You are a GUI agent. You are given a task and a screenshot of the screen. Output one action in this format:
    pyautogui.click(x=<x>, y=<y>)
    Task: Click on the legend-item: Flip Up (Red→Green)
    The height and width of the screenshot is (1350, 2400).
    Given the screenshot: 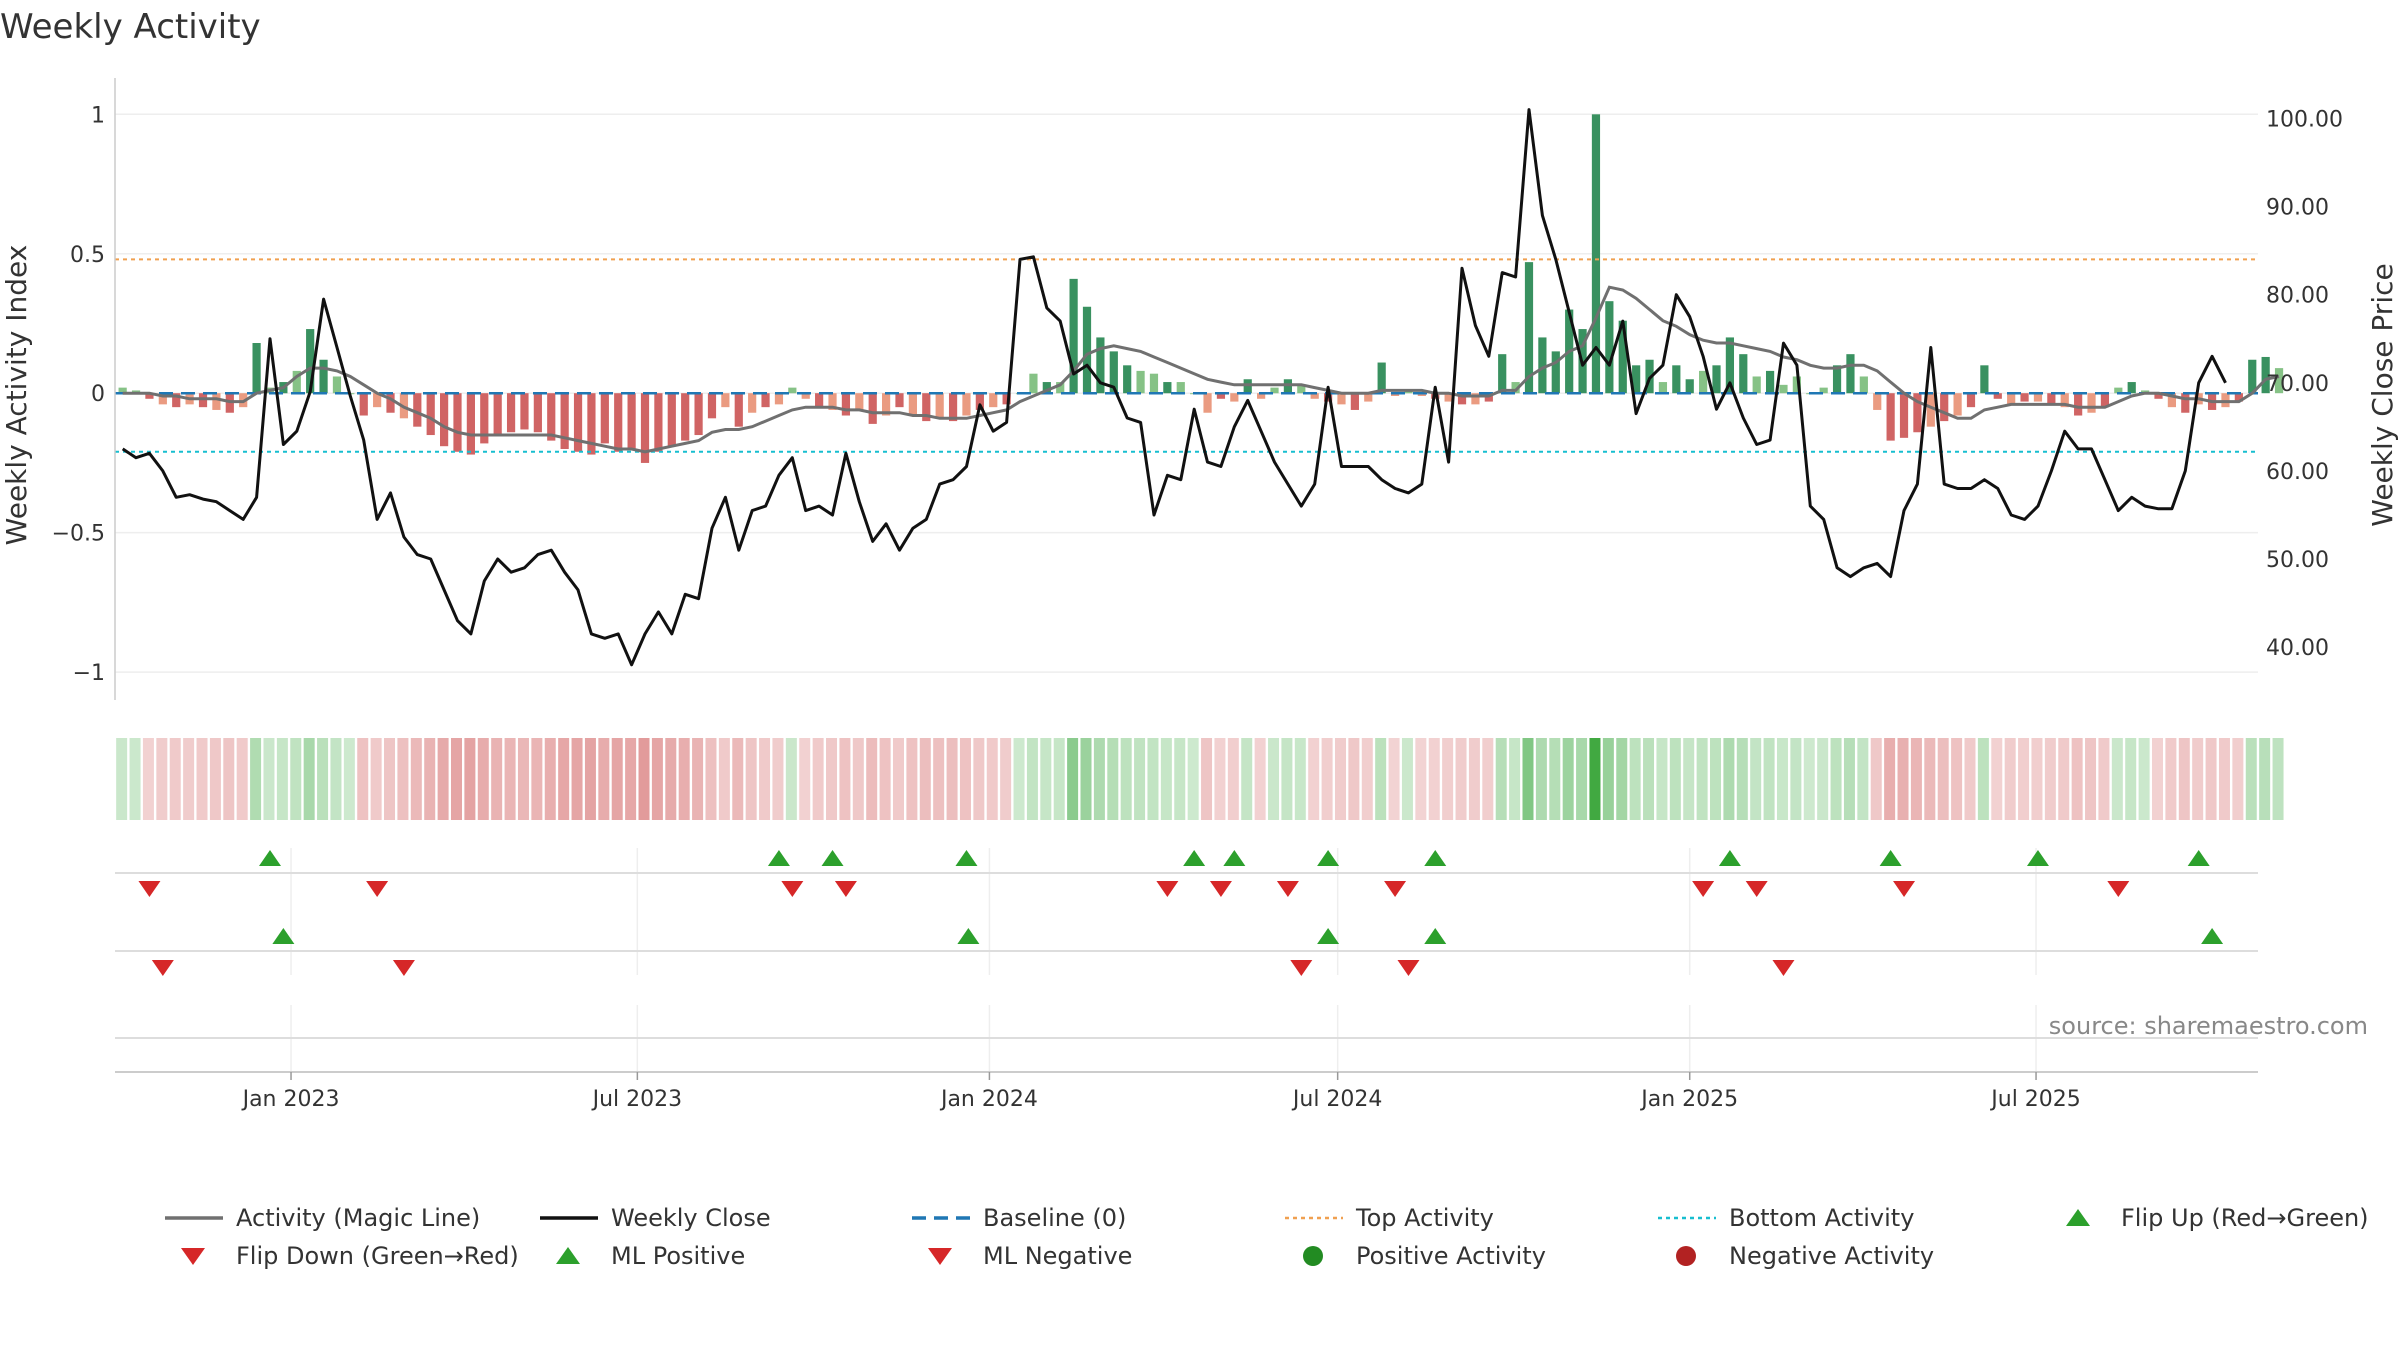 What is the action you would take?
    pyautogui.click(x=2217, y=1218)
    